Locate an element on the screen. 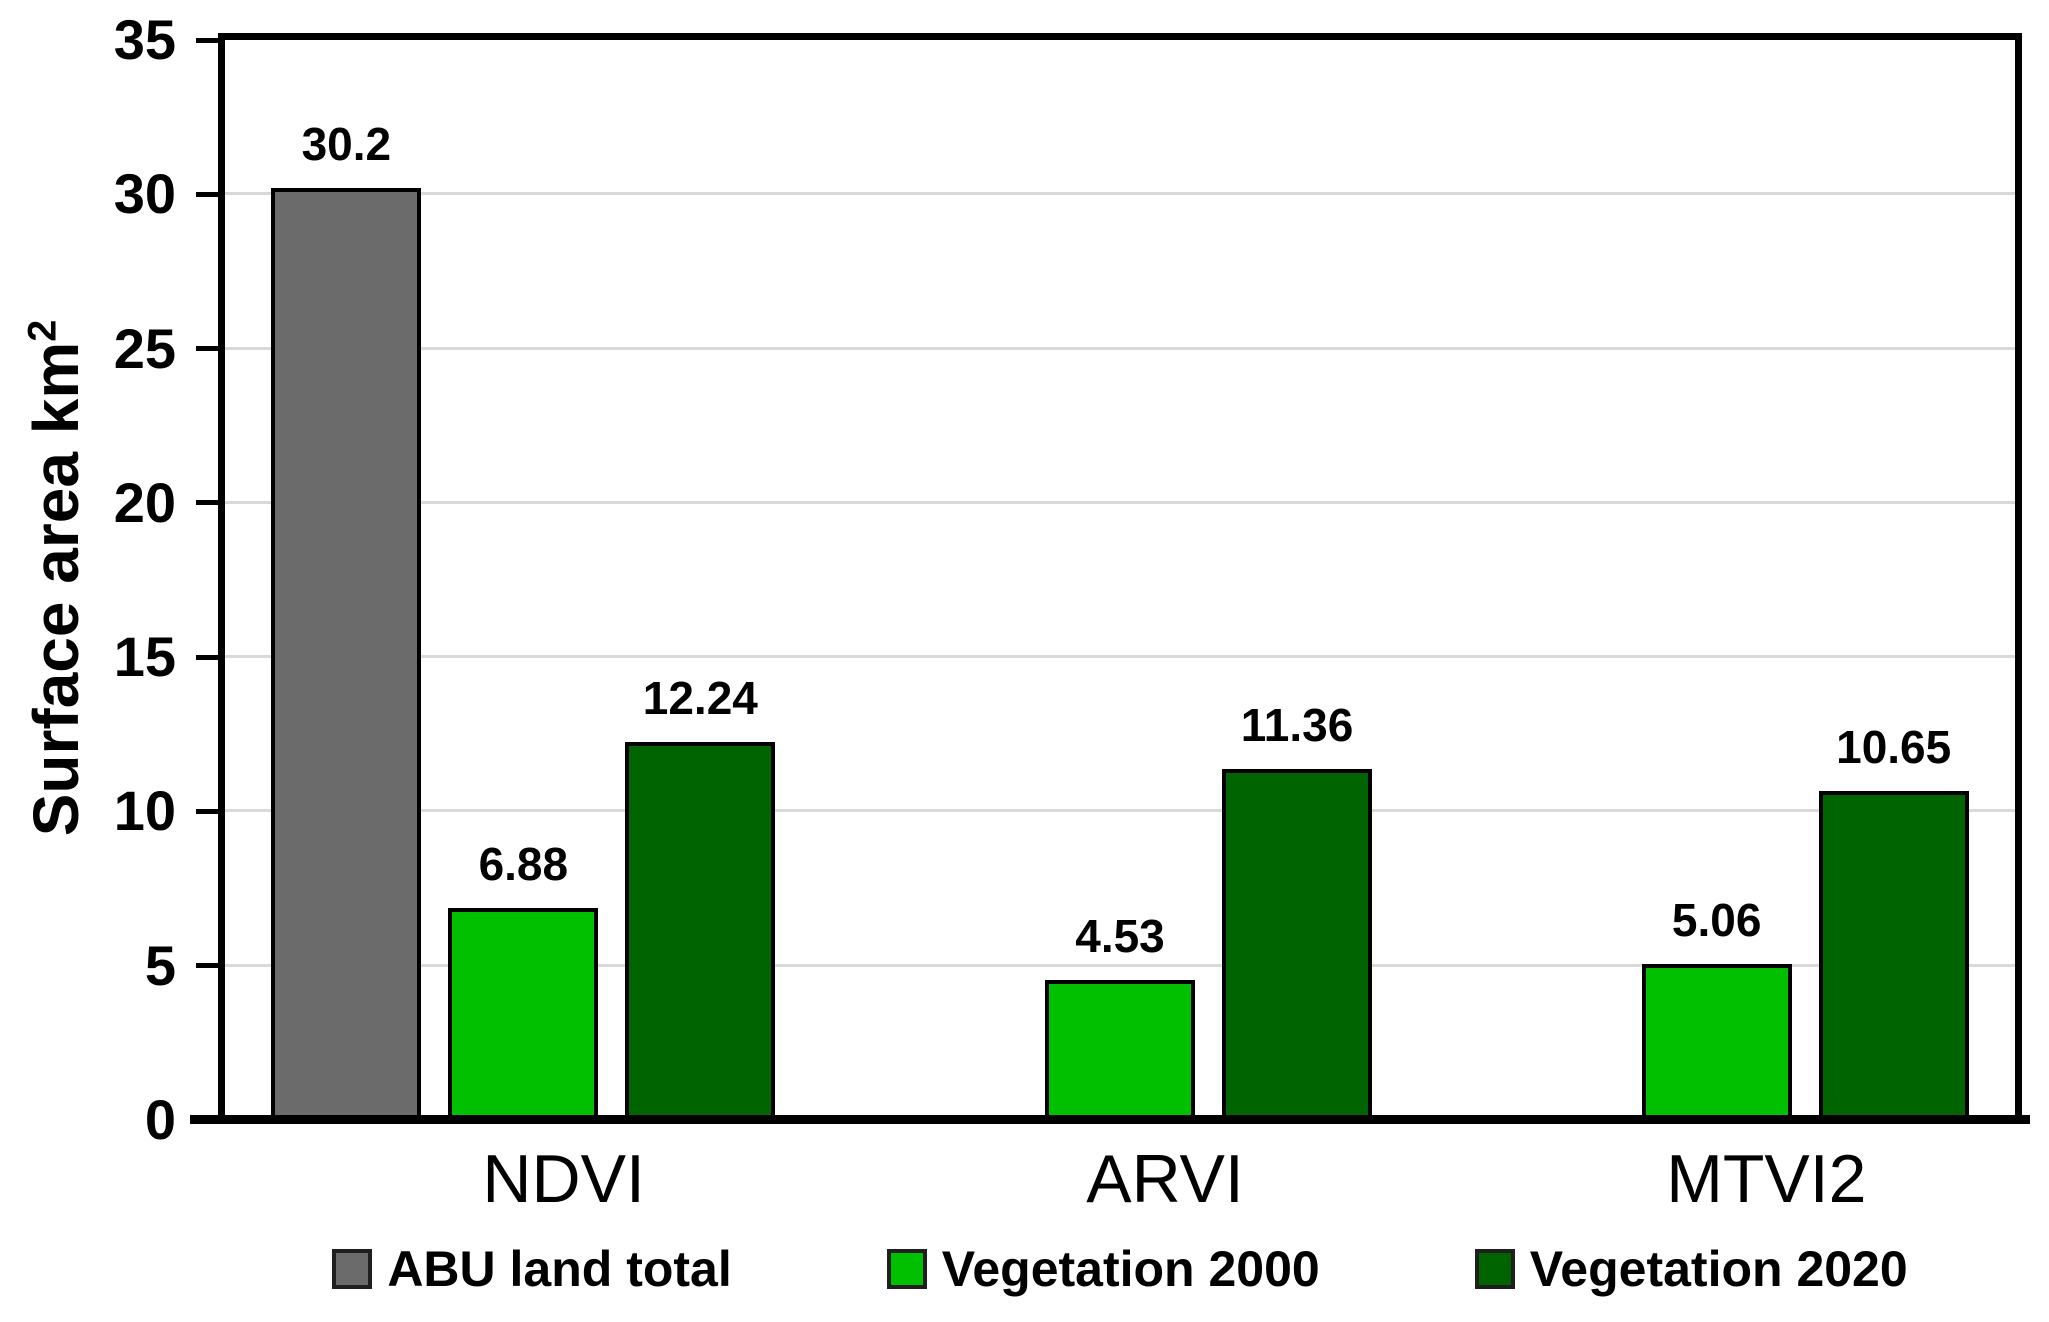 The height and width of the screenshot is (1322, 2049). y-tick-label-35: 35 is located at coordinates (144, 39).